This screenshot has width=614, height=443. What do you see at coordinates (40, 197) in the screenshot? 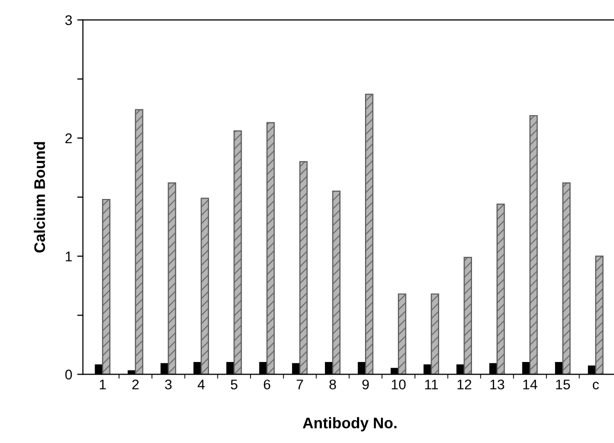
I see `y-axis-title: Calcium Bound` at bounding box center [40, 197].